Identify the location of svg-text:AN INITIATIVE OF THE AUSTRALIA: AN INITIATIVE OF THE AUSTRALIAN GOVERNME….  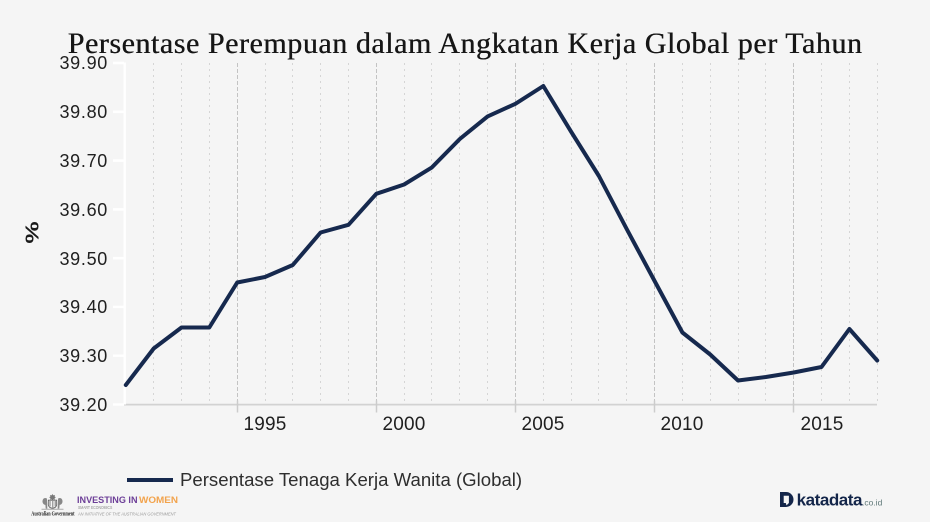
(127, 514).